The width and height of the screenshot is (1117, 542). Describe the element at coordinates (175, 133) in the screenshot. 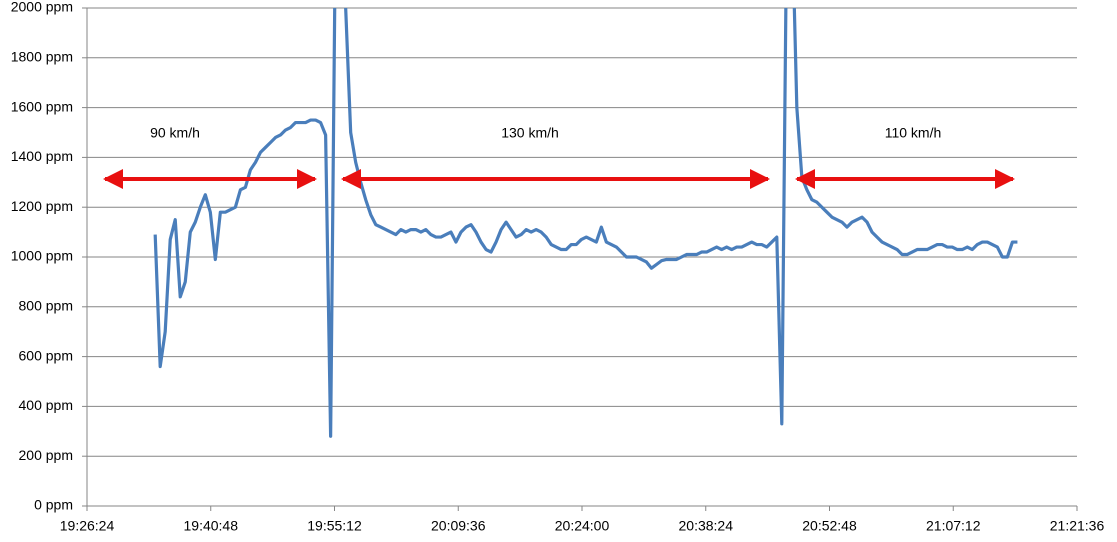

I see `annotation-label: 90 km/h` at that location.